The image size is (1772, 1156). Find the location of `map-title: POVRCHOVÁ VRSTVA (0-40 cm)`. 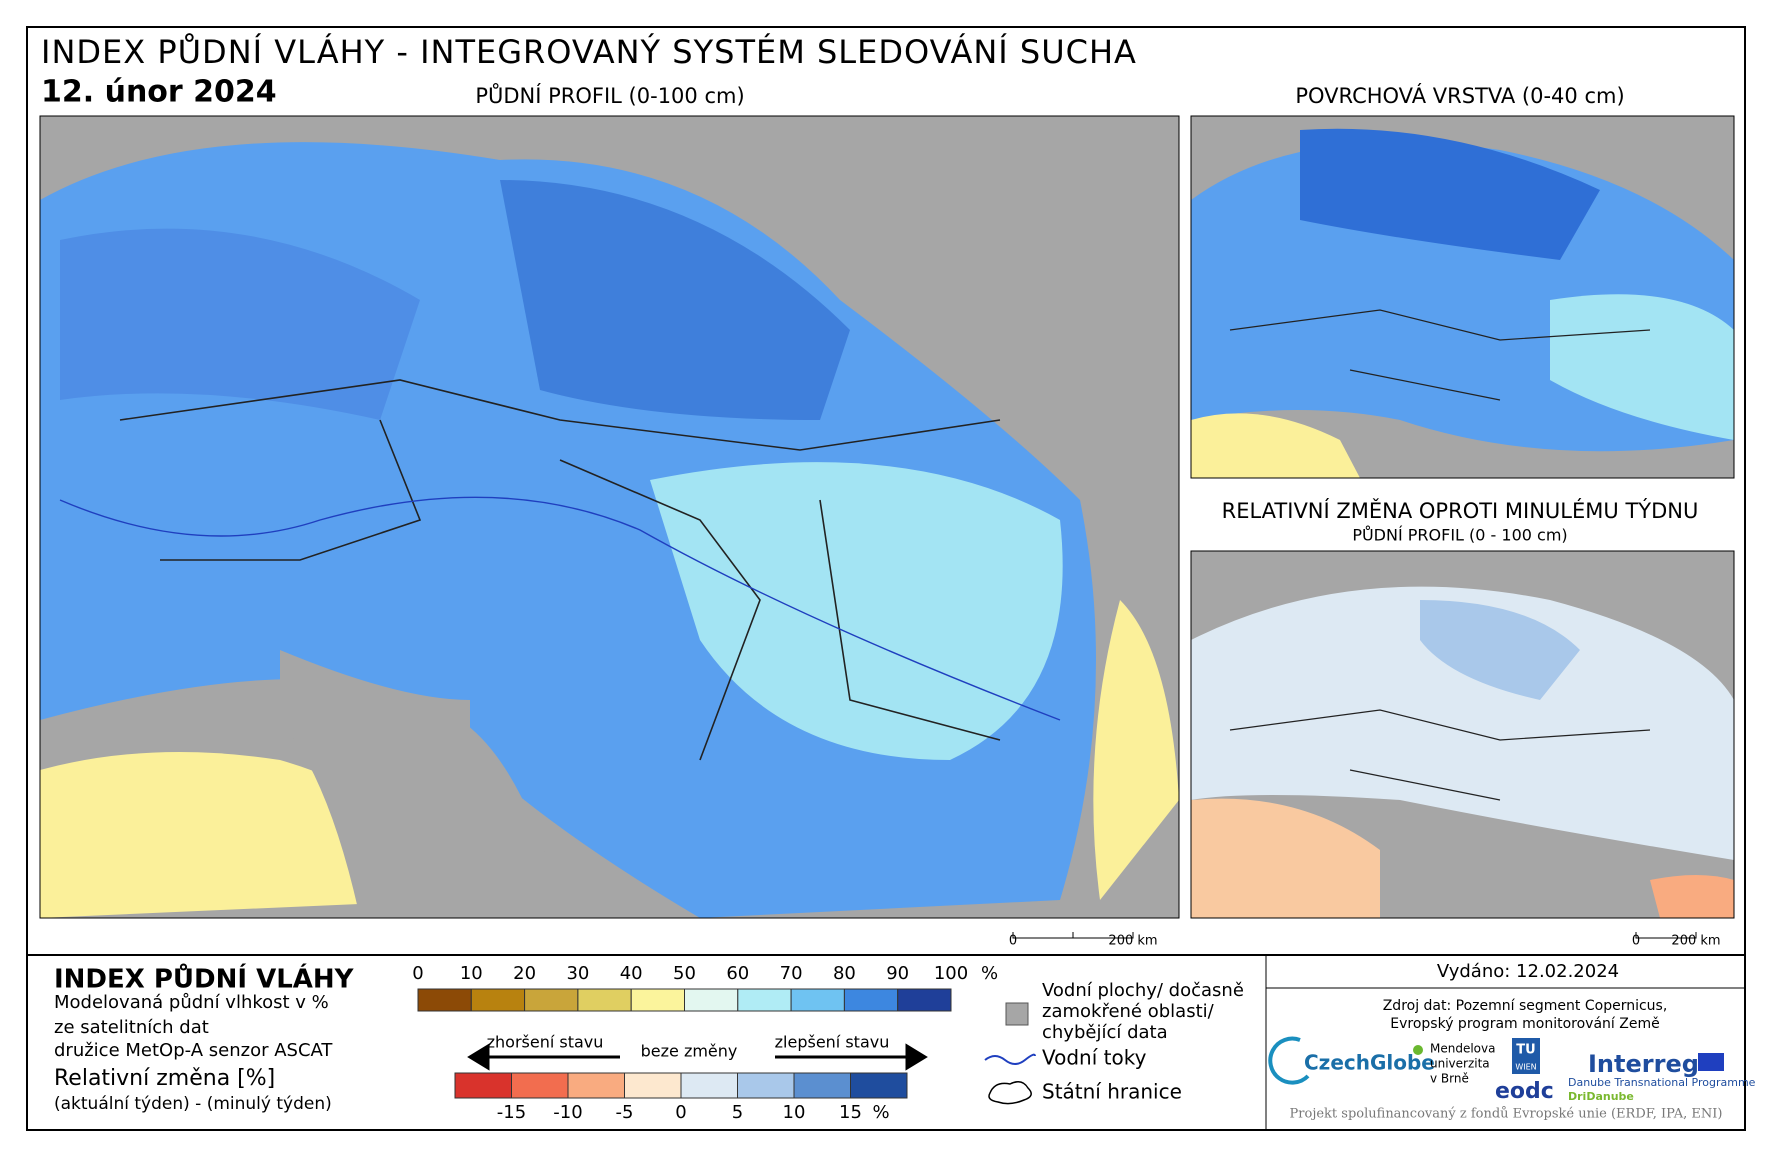

map-title: POVRCHOVÁ VRSTVA (0-40 cm) is located at coordinates (1459, 95).